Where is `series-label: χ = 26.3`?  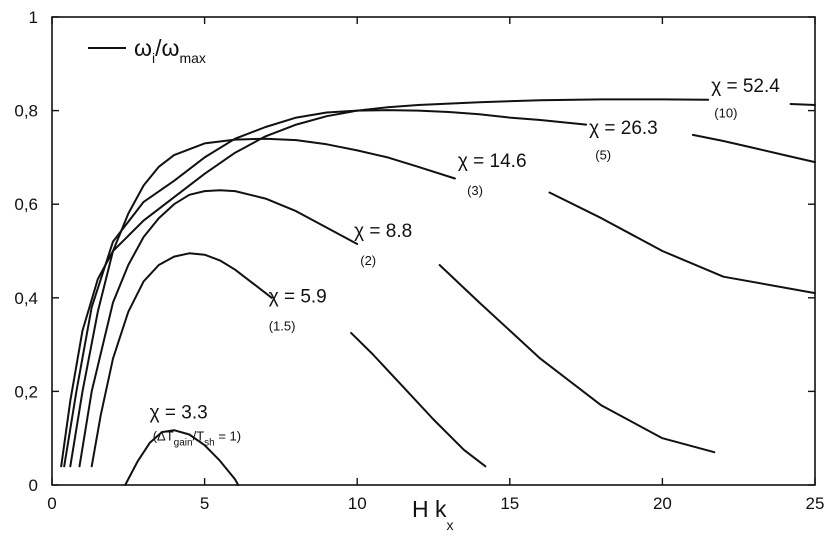
series-label: χ = 26.3 is located at coordinates (623, 128).